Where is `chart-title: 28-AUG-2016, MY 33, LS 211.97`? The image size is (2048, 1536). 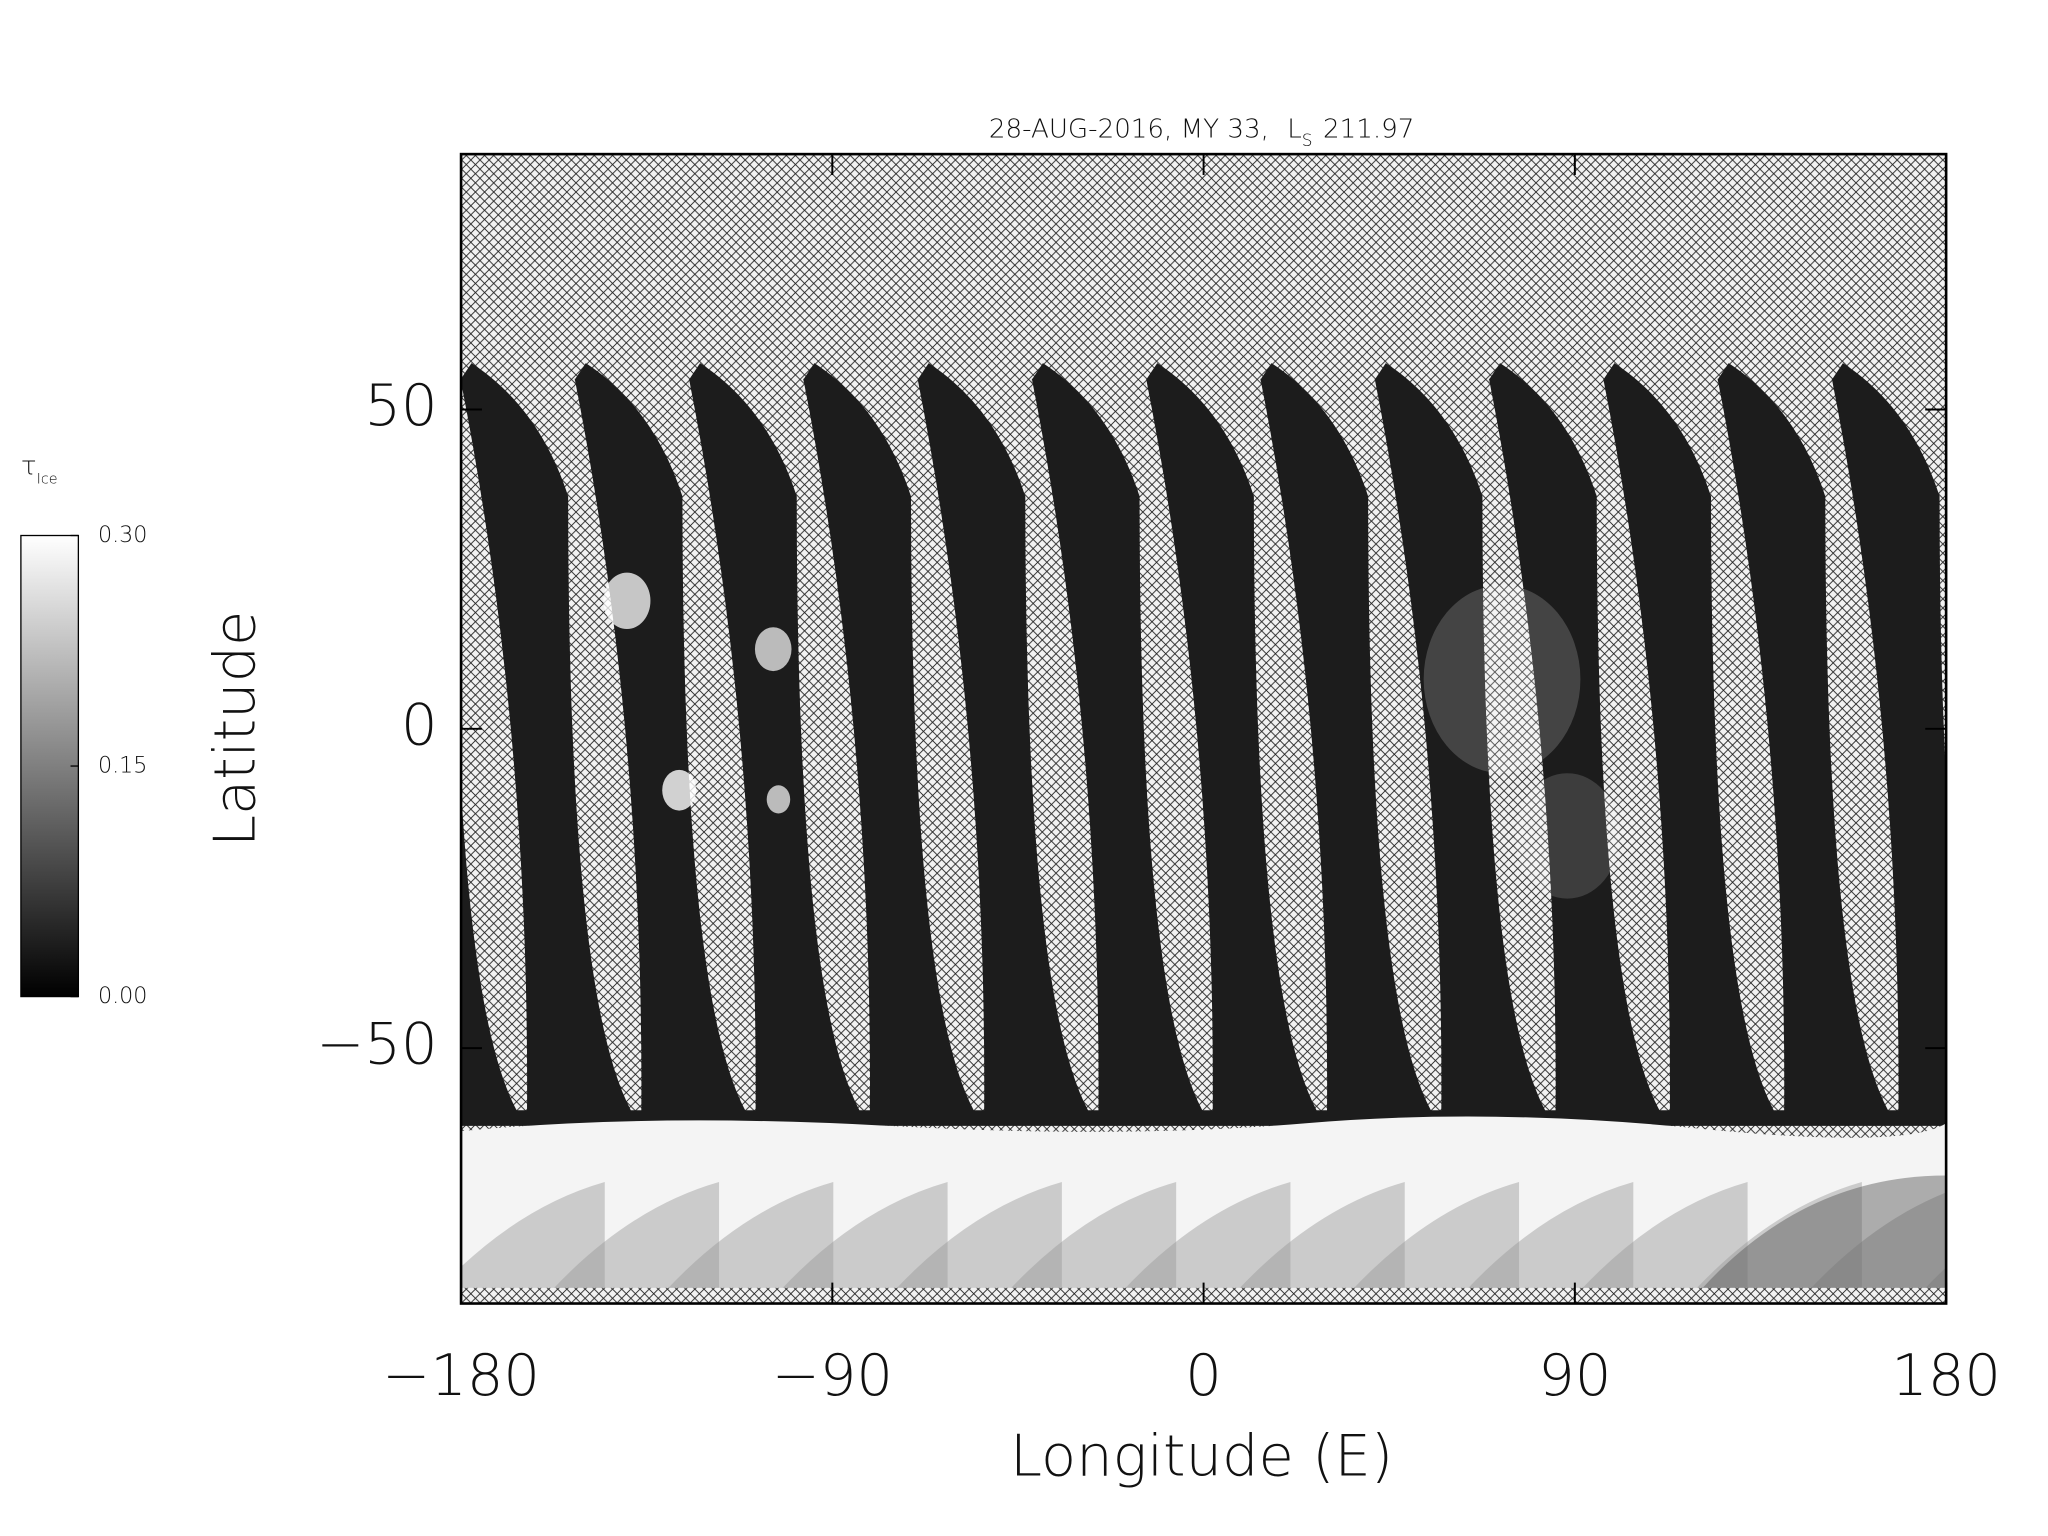
chart-title: 28-AUG-2016, MY 33, LS 211.97 is located at coordinates (1201, 132).